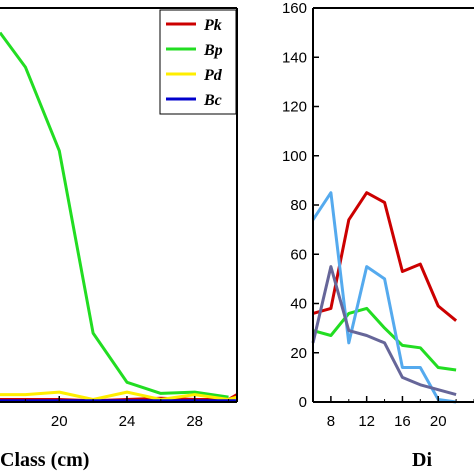 The height and width of the screenshot is (474, 474). Describe the element at coordinates (294, 156) in the screenshot. I see `y-tick-label: 100` at that location.